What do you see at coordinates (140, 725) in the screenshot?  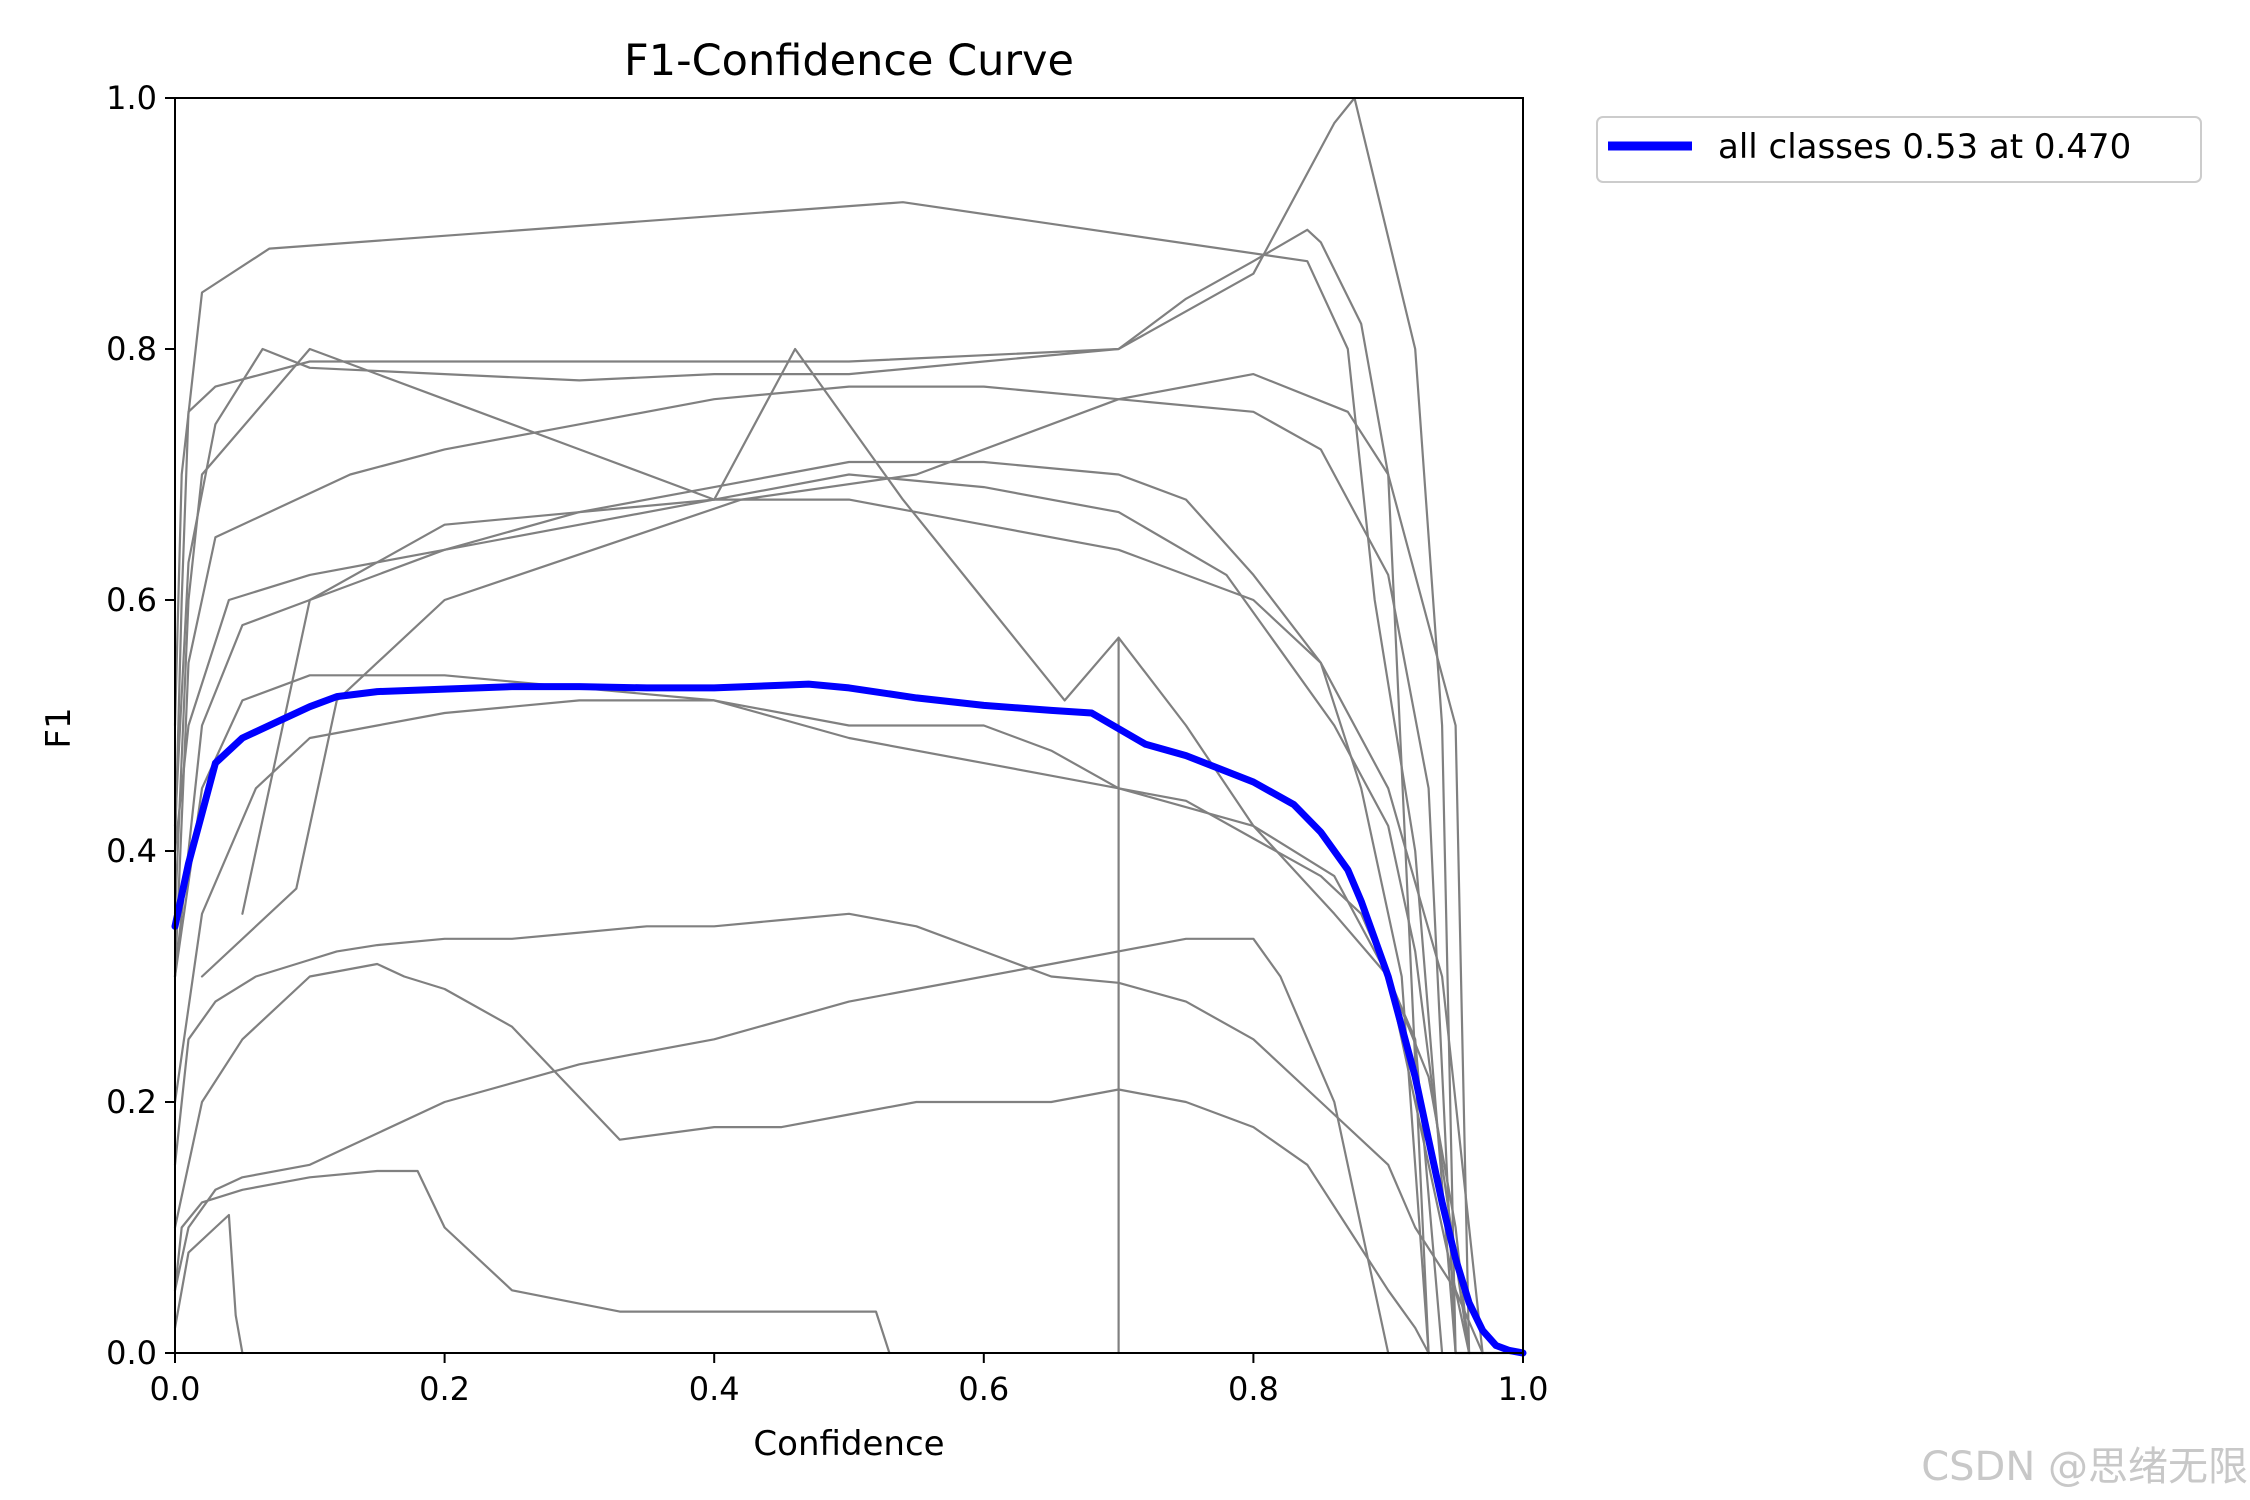 I see `y-axis-ticks: 0.0 0.2 0.4 0.6 0.8 1.0` at bounding box center [140, 725].